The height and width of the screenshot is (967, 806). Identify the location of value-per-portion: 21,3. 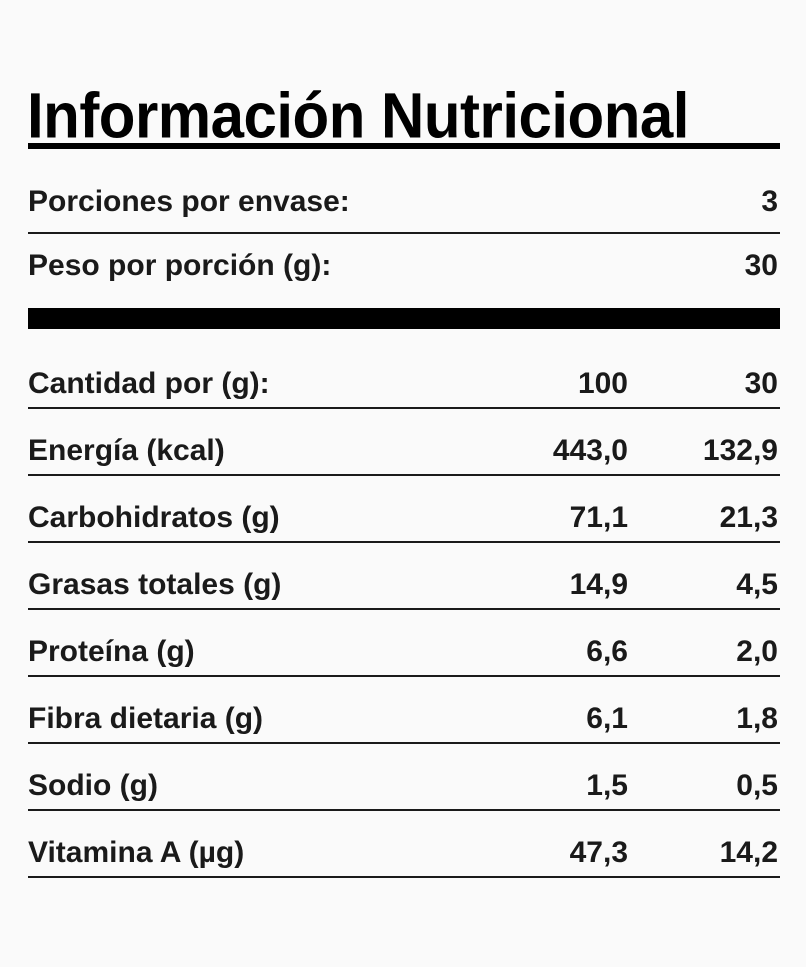
(748, 517).